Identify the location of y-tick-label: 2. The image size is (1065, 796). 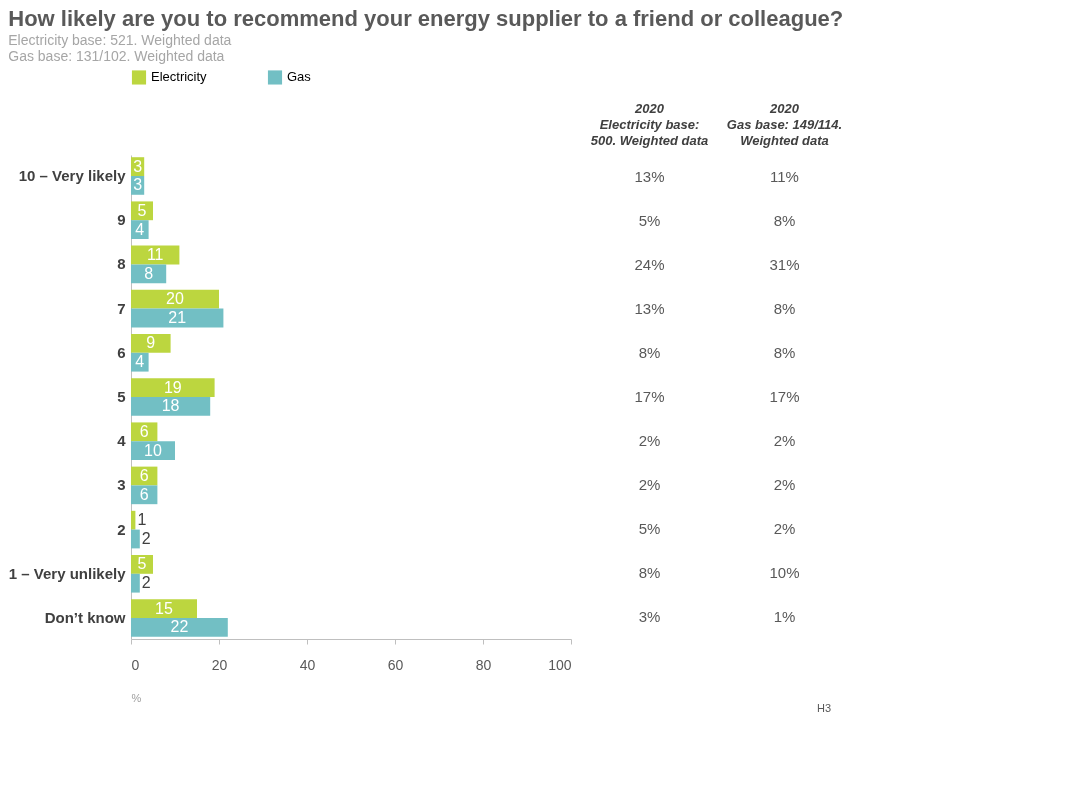
(121, 529).